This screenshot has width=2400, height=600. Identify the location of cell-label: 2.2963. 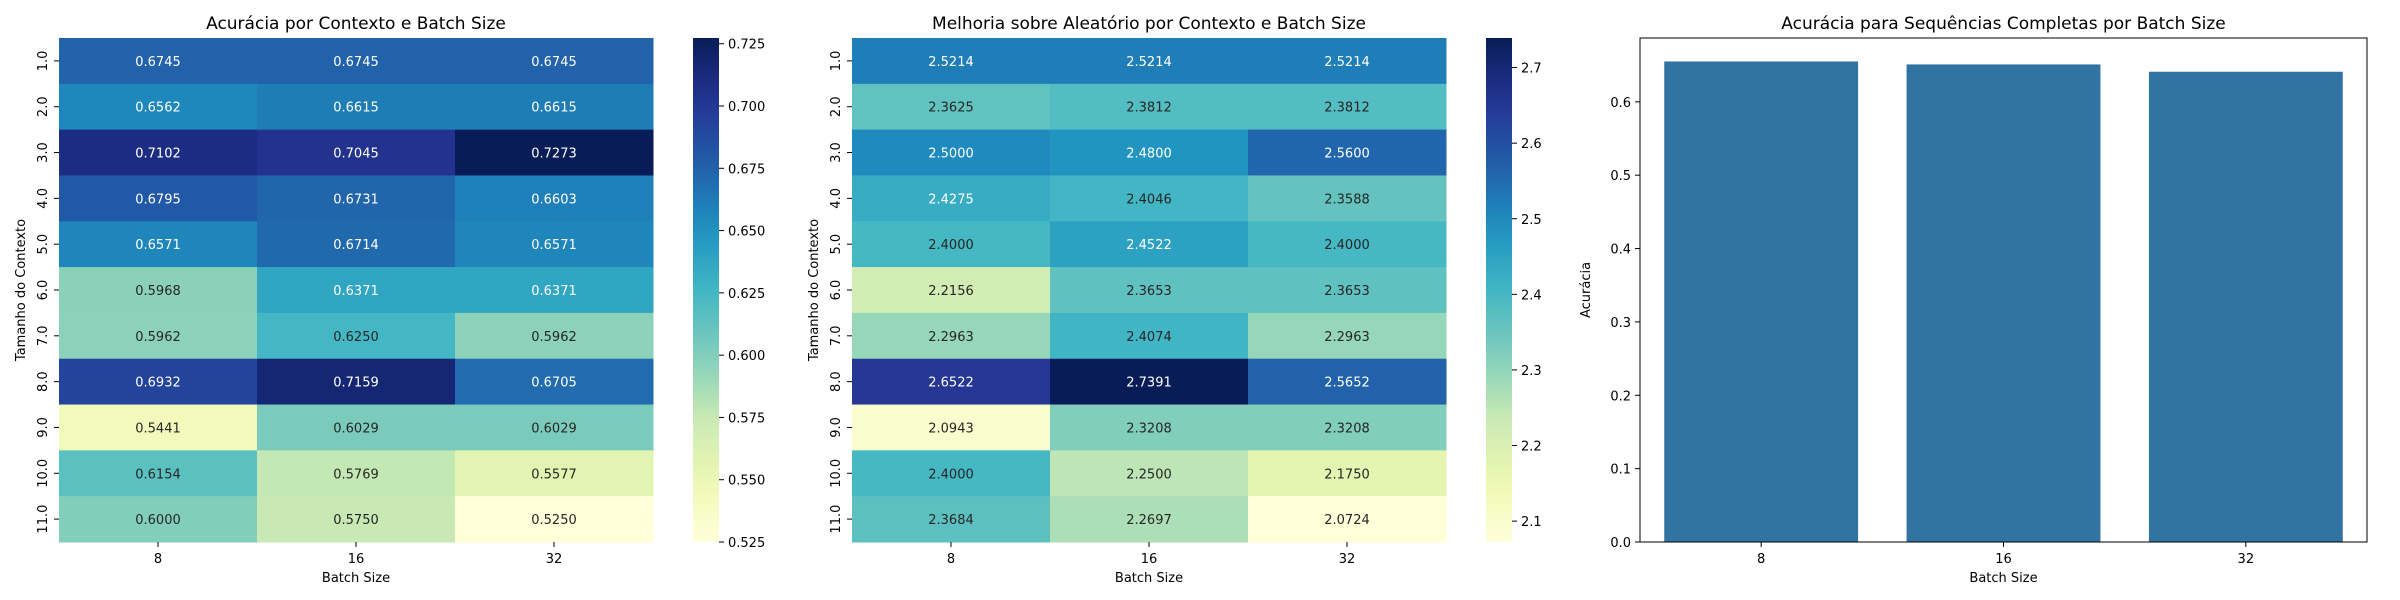
(951, 337).